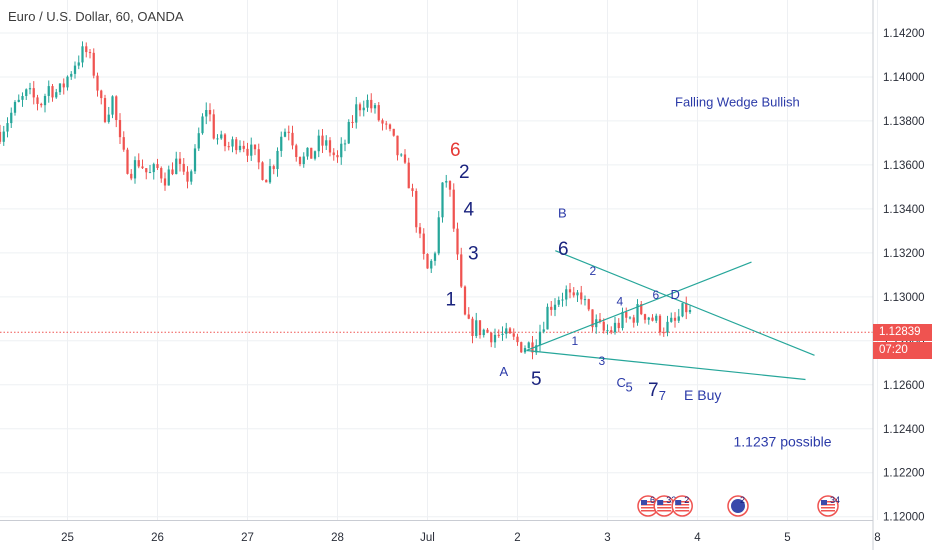  What do you see at coordinates (660, 502) in the screenshot?
I see `flag-canton` at bounding box center [660, 502].